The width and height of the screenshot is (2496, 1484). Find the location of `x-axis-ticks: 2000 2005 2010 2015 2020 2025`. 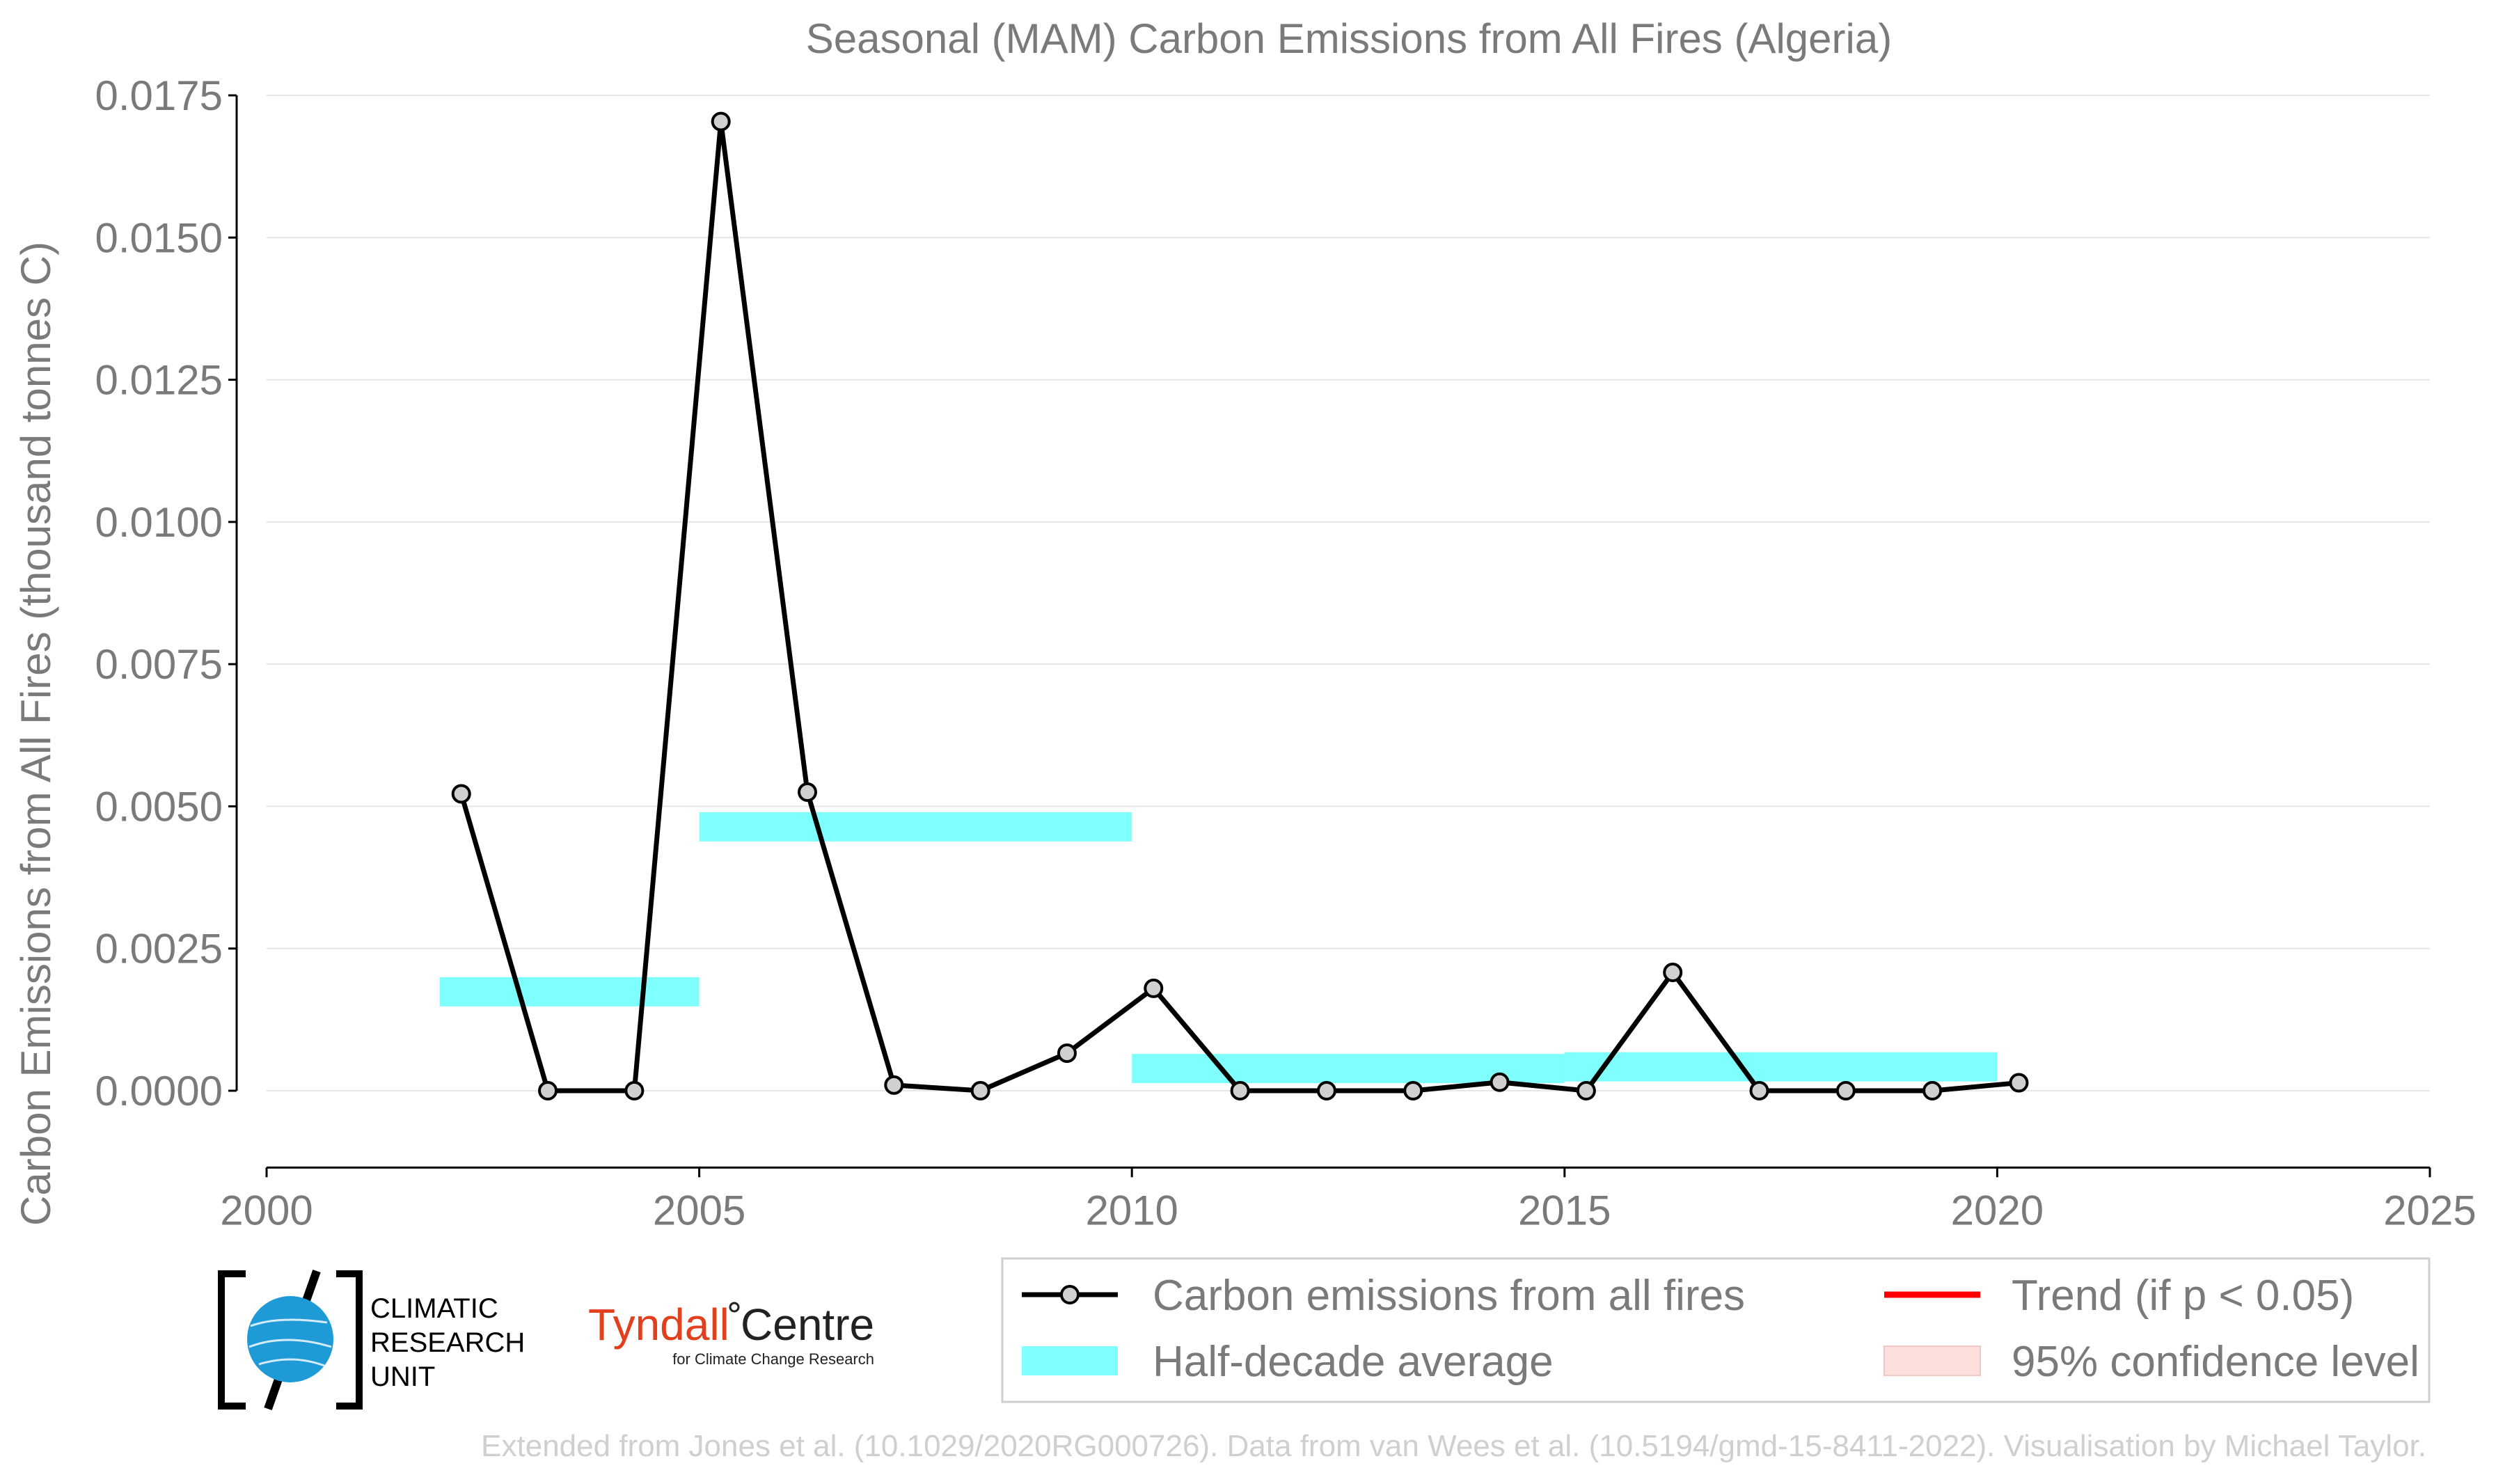

x-axis-ticks: 2000 2005 2010 2015 2020 2025 is located at coordinates (1348, 1200).